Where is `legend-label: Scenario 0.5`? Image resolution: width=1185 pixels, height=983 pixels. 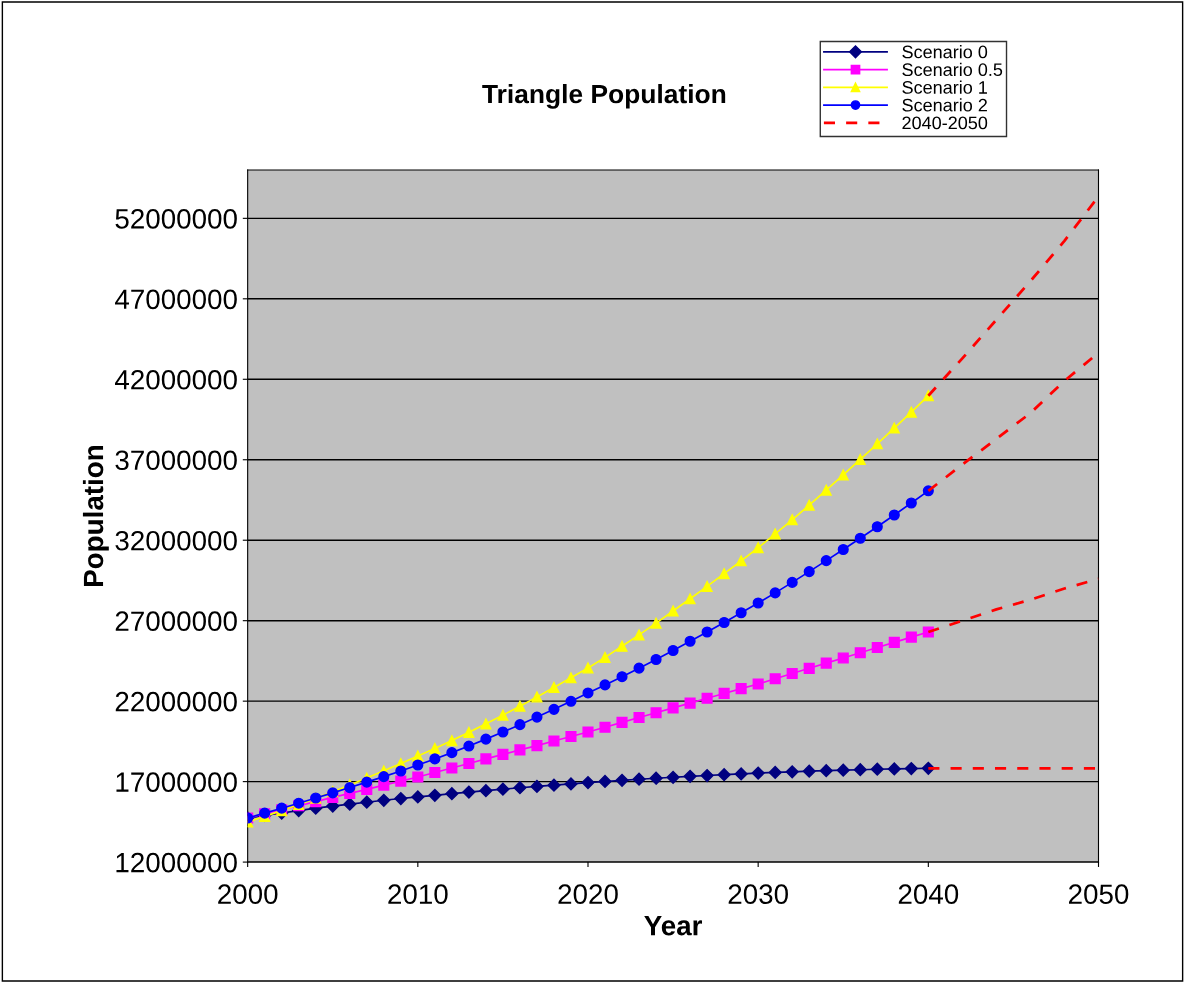
legend-label: Scenario 0.5 is located at coordinates (952, 69).